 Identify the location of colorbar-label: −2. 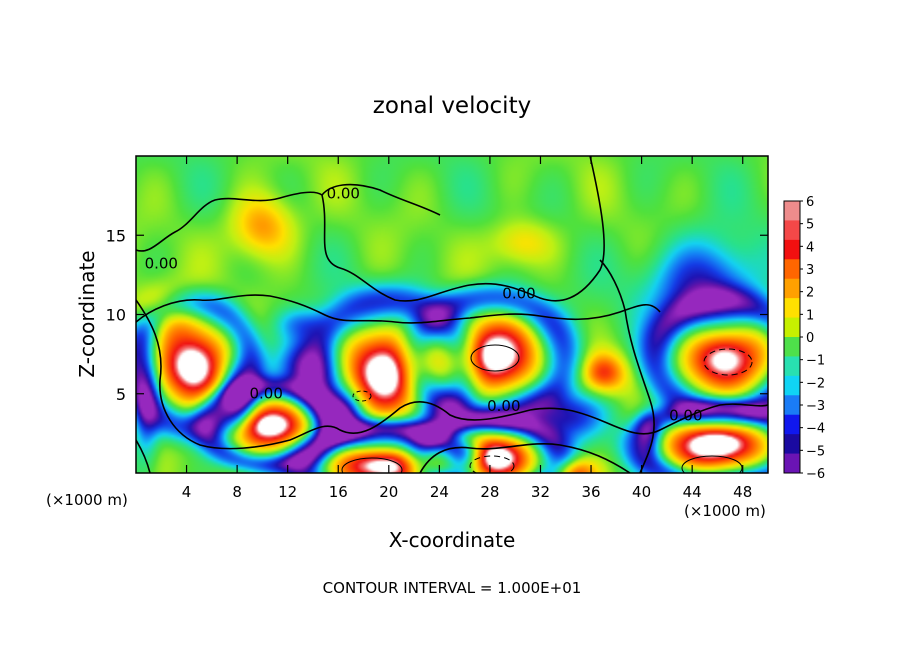
(815, 383).